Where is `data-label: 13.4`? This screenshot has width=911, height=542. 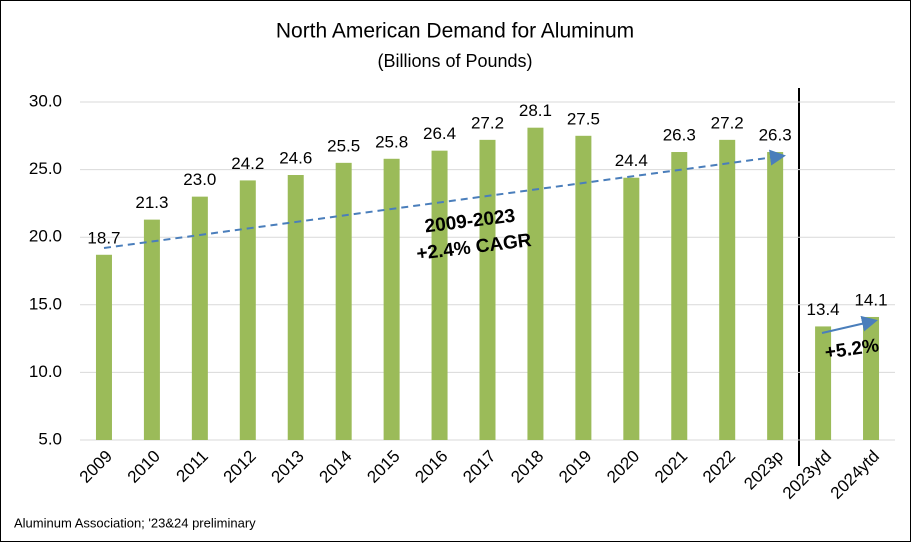 data-label: 13.4 is located at coordinates (823, 309).